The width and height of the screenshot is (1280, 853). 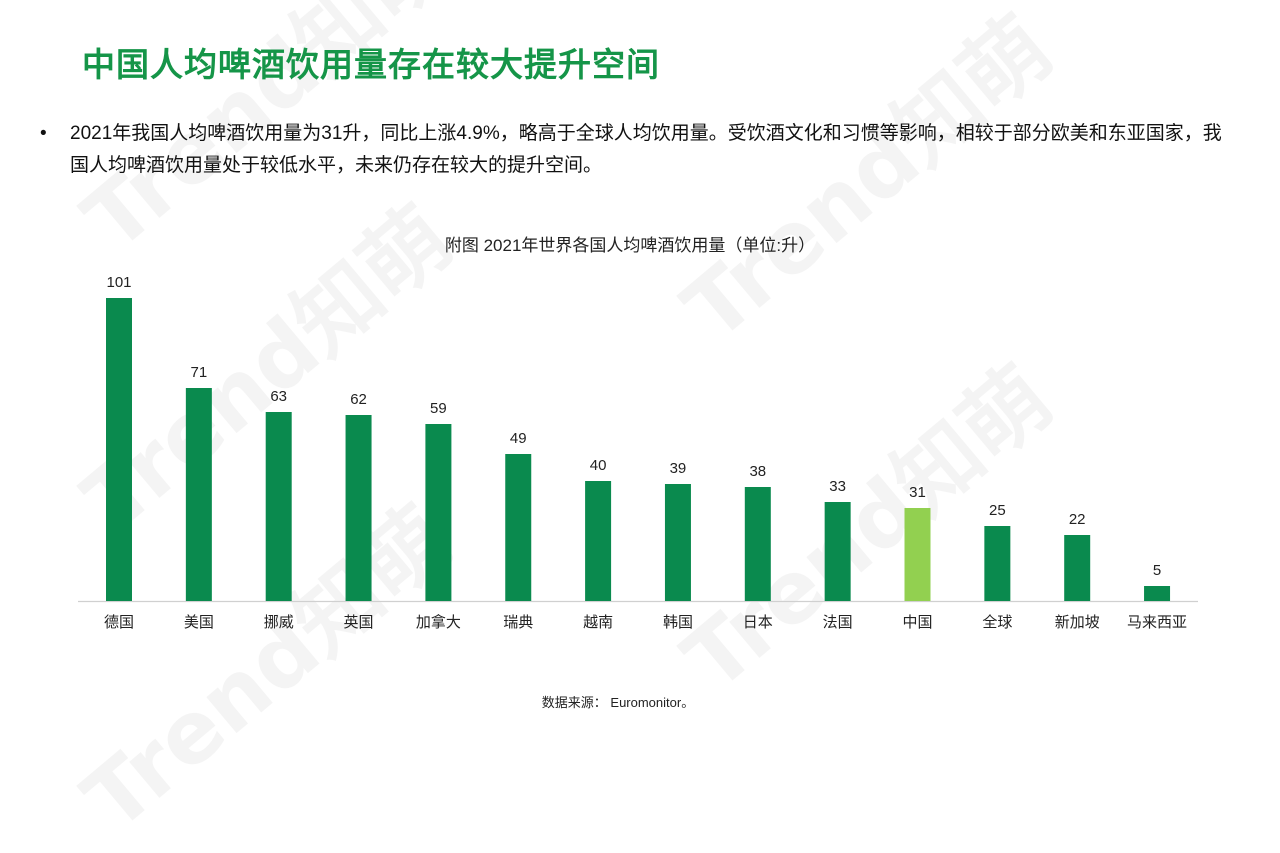 What do you see at coordinates (278, 396) in the screenshot?
I see `data-label-2: 63` at bounding box center [278, 396].